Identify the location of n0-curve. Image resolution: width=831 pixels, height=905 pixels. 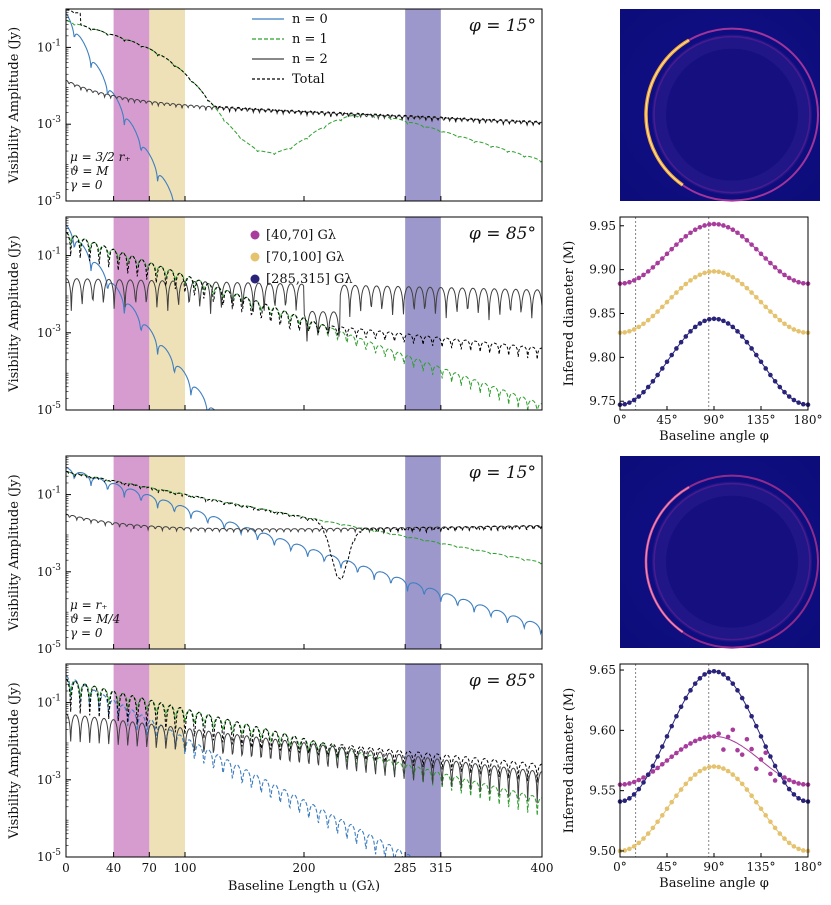
(239, 766).